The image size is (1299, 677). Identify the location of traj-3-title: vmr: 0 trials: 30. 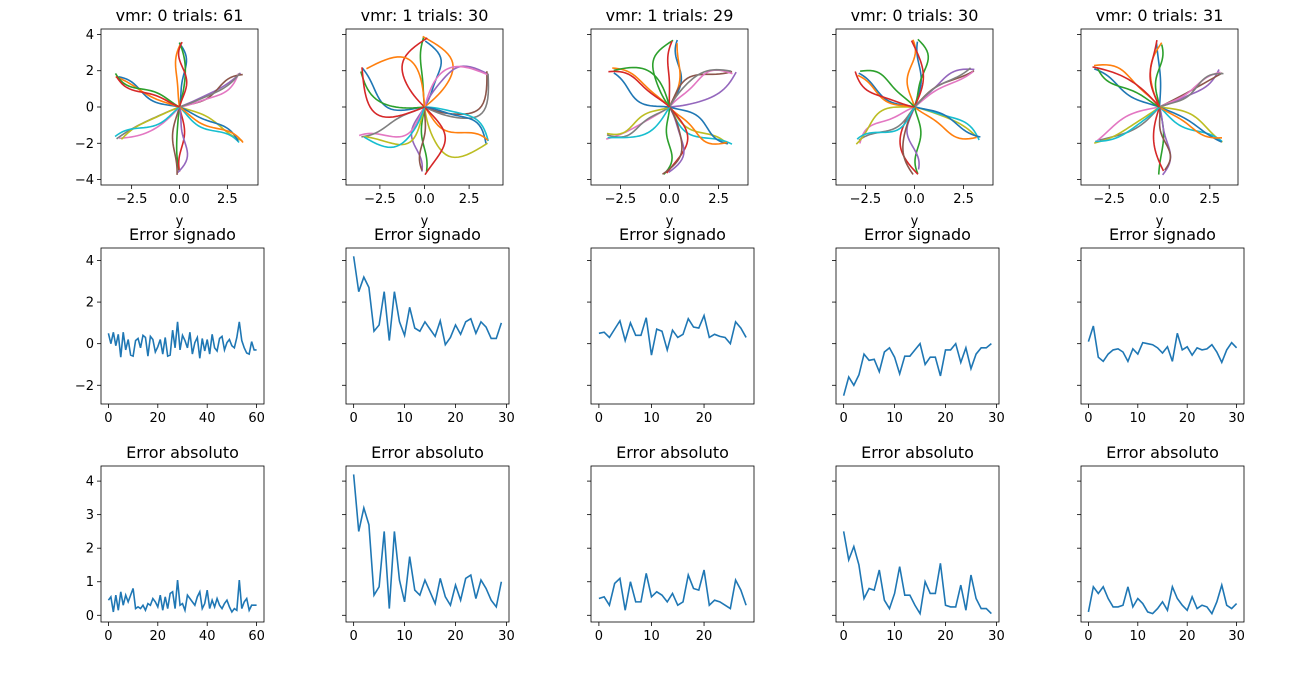
(915, 15).